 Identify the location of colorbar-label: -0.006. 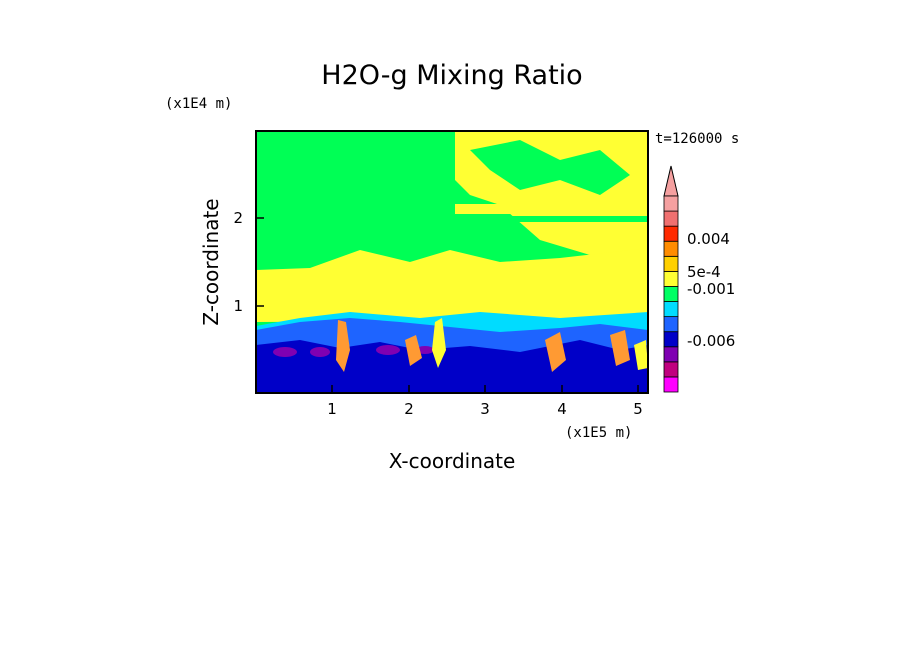
(711, 341).